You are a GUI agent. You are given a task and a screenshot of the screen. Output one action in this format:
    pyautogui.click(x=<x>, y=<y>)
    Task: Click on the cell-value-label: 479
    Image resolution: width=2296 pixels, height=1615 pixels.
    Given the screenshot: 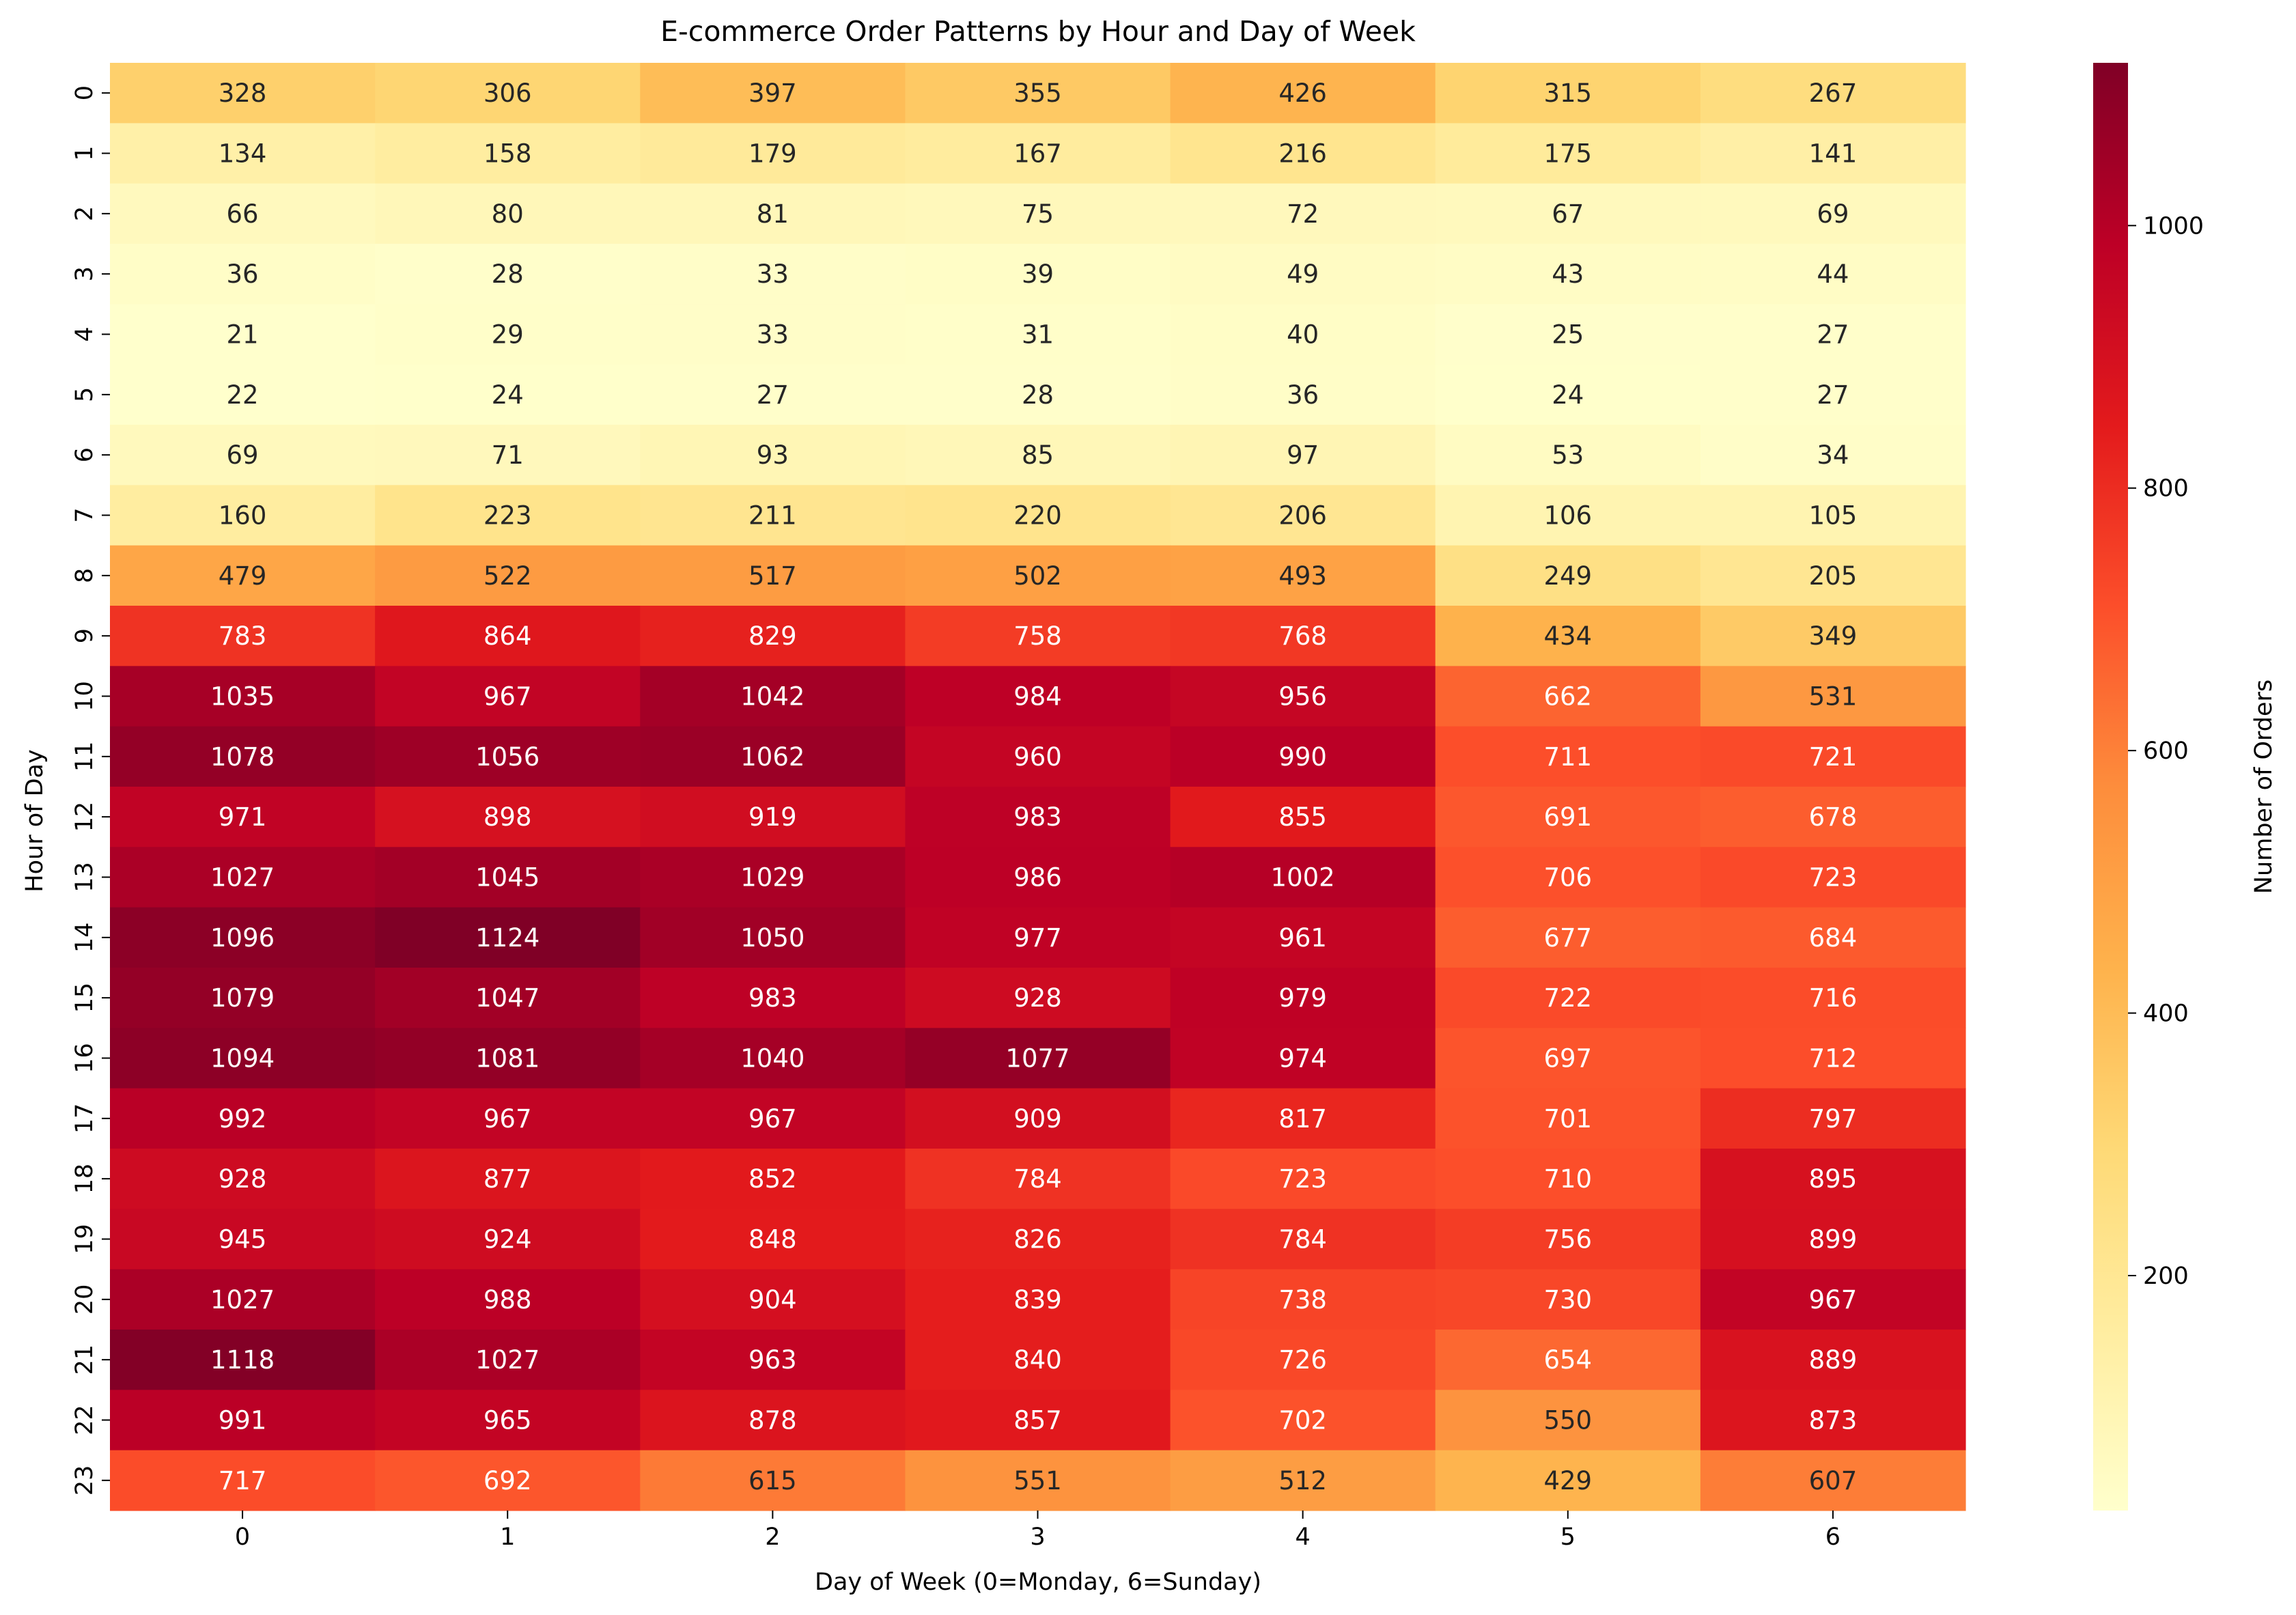 What is the action you would take?
    pyautogui.click(x=243, y=576)
    